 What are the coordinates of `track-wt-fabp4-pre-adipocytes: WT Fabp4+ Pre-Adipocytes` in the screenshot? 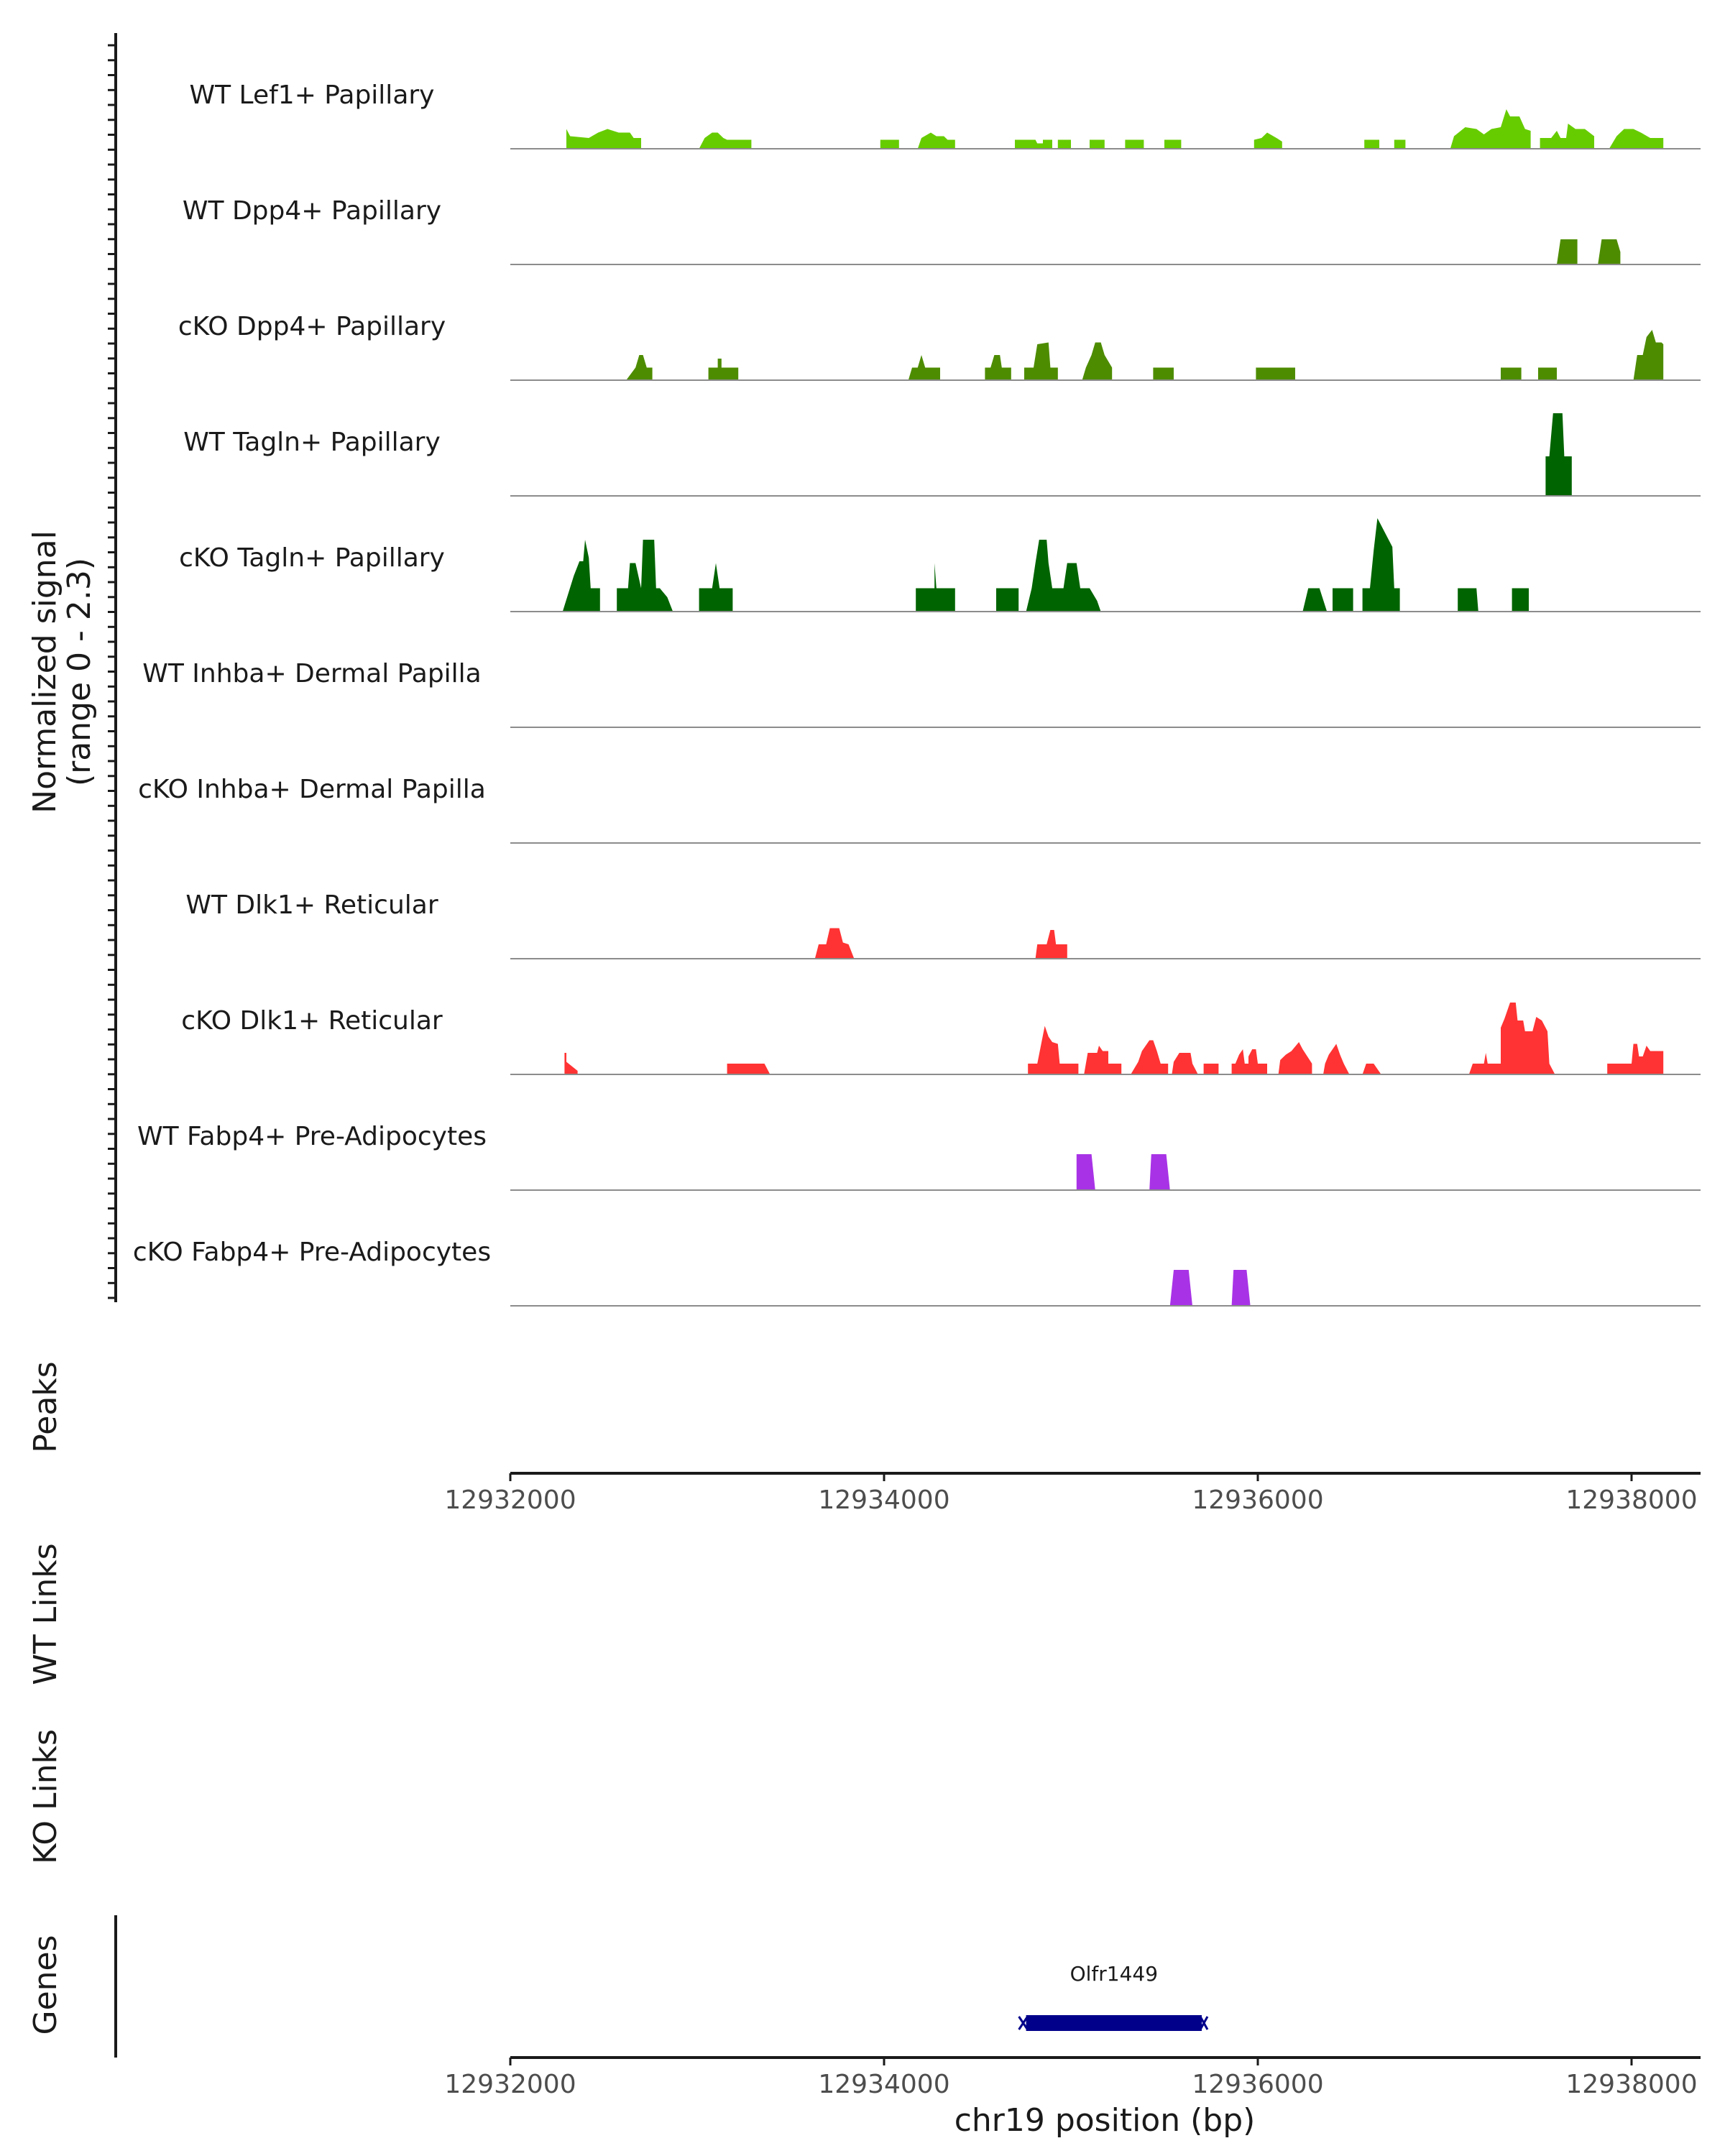 It's located at (919, 1156).